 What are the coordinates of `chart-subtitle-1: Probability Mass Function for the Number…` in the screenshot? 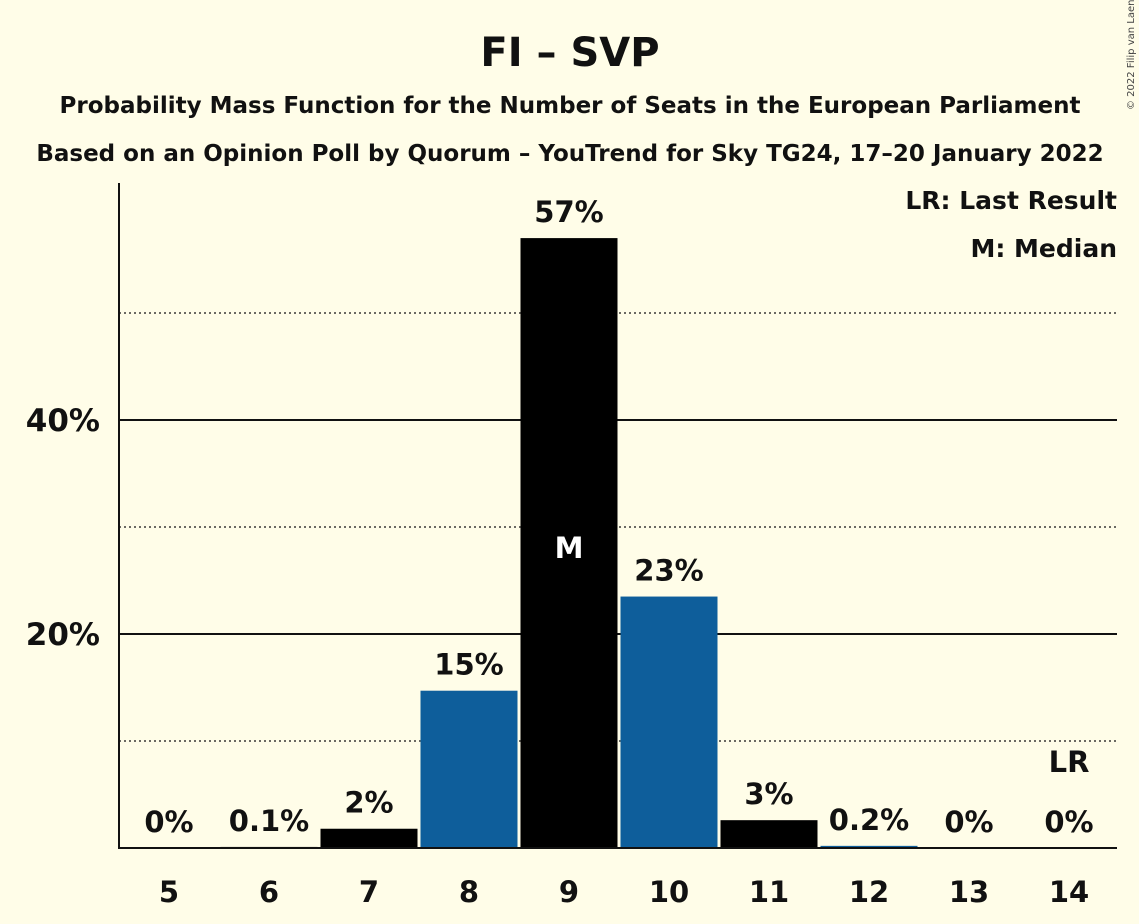 It's located at (570, 106).